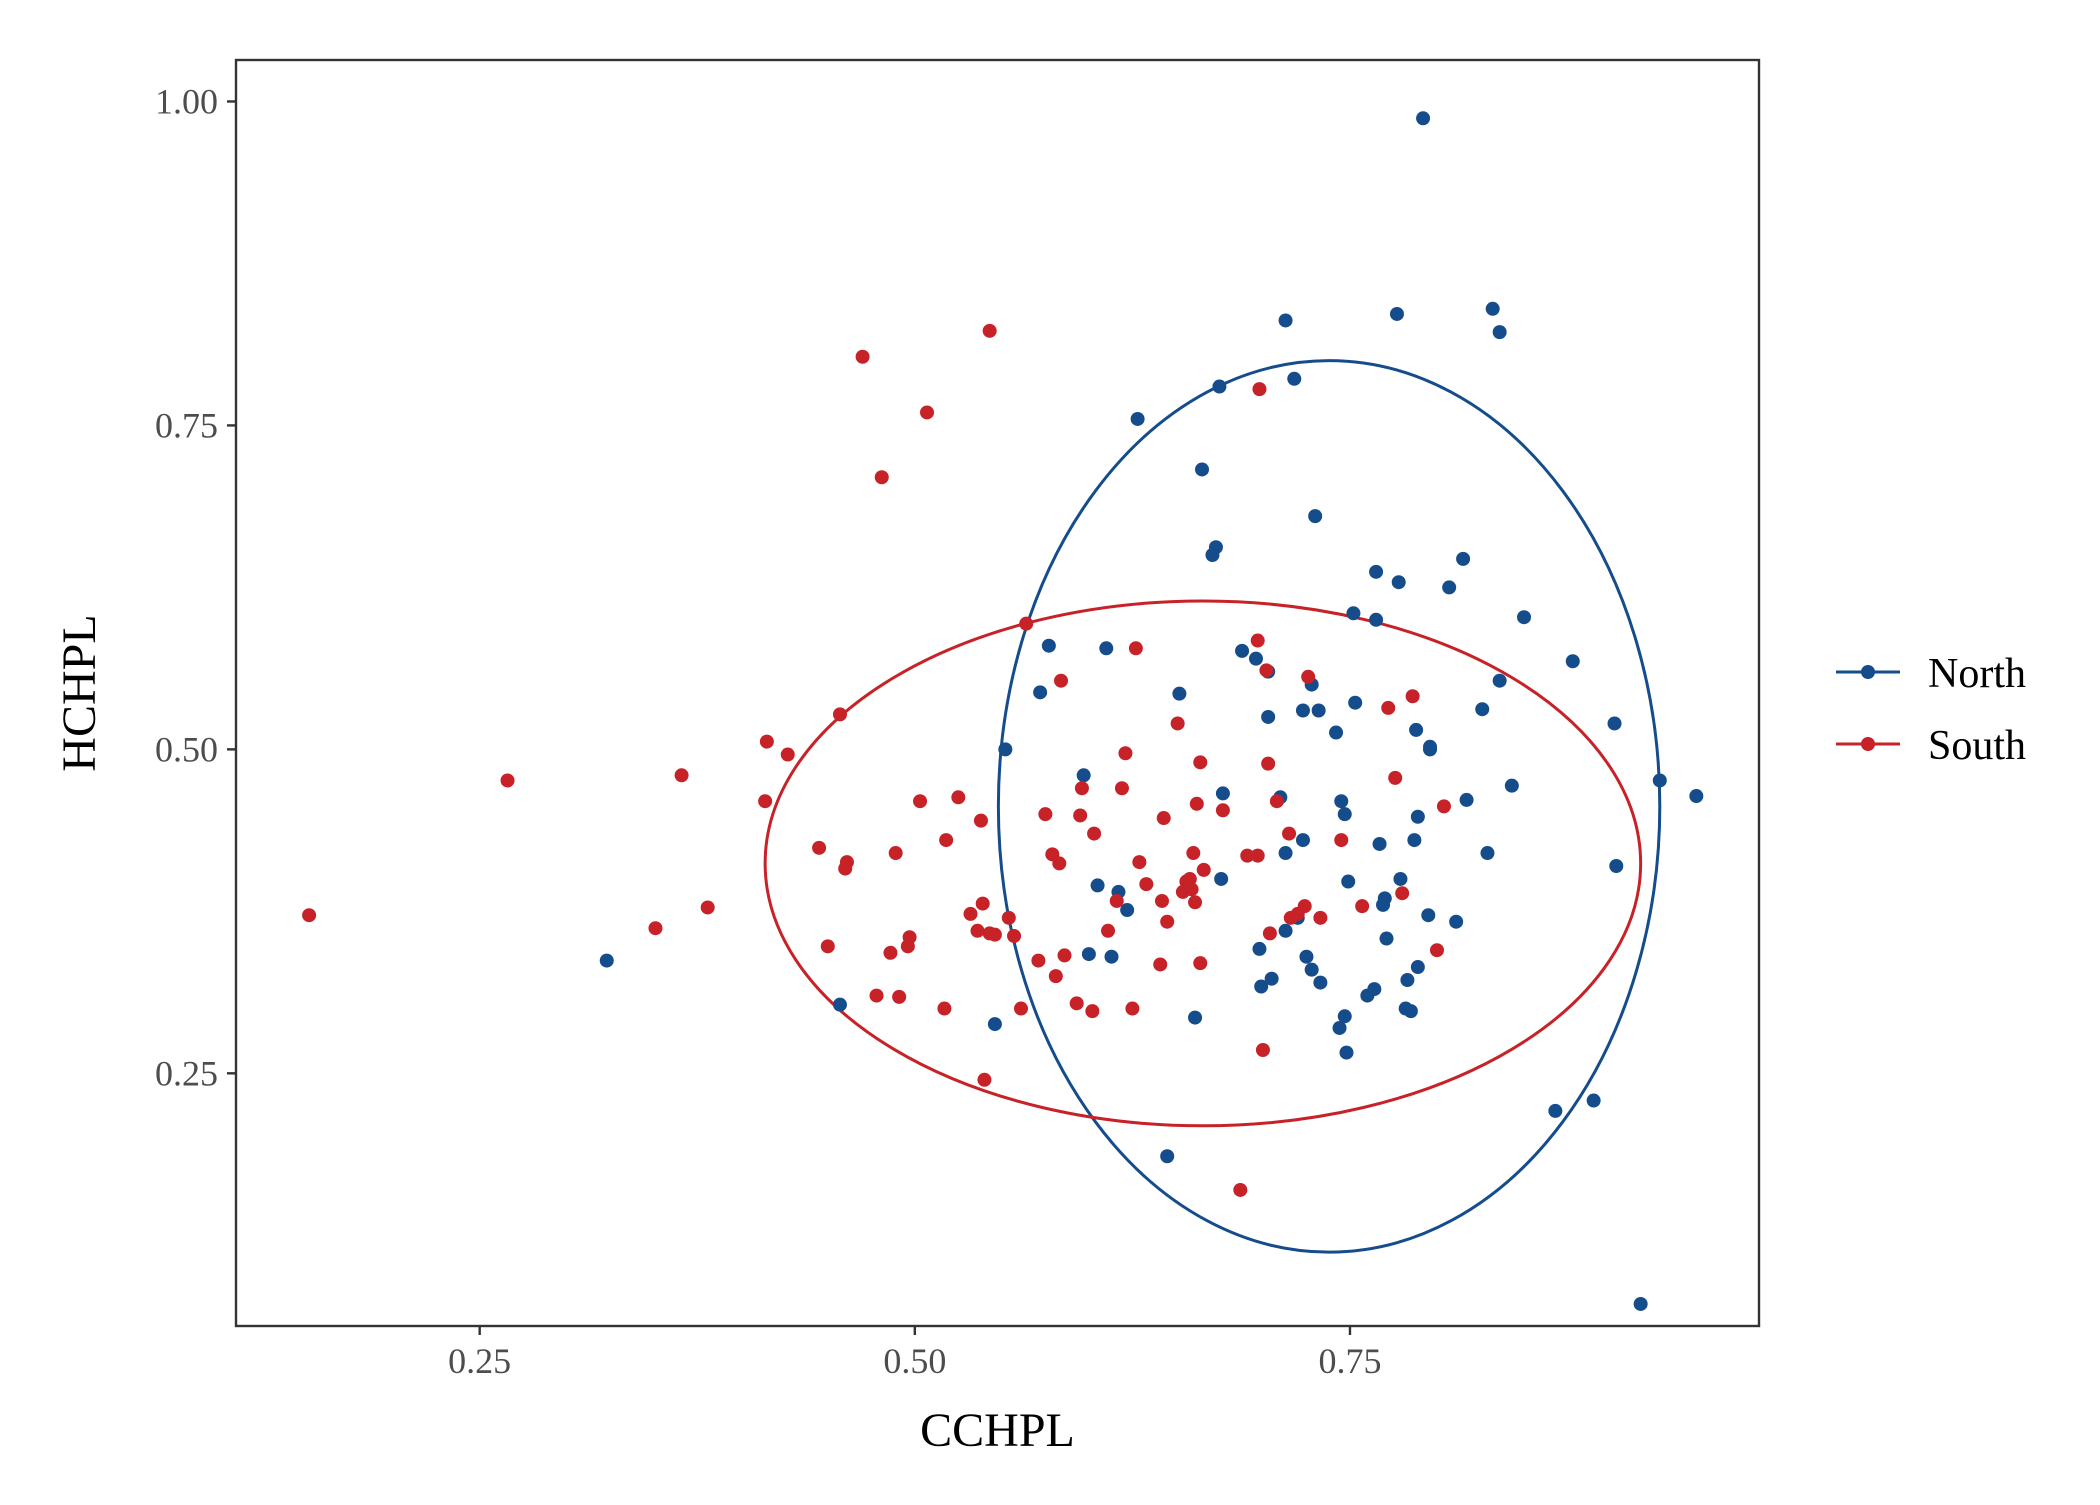 The image size is (2100, 1505). Describe the element at coordinates (1977, 674) in the screenshot. I see `legend-label: North` at that location.